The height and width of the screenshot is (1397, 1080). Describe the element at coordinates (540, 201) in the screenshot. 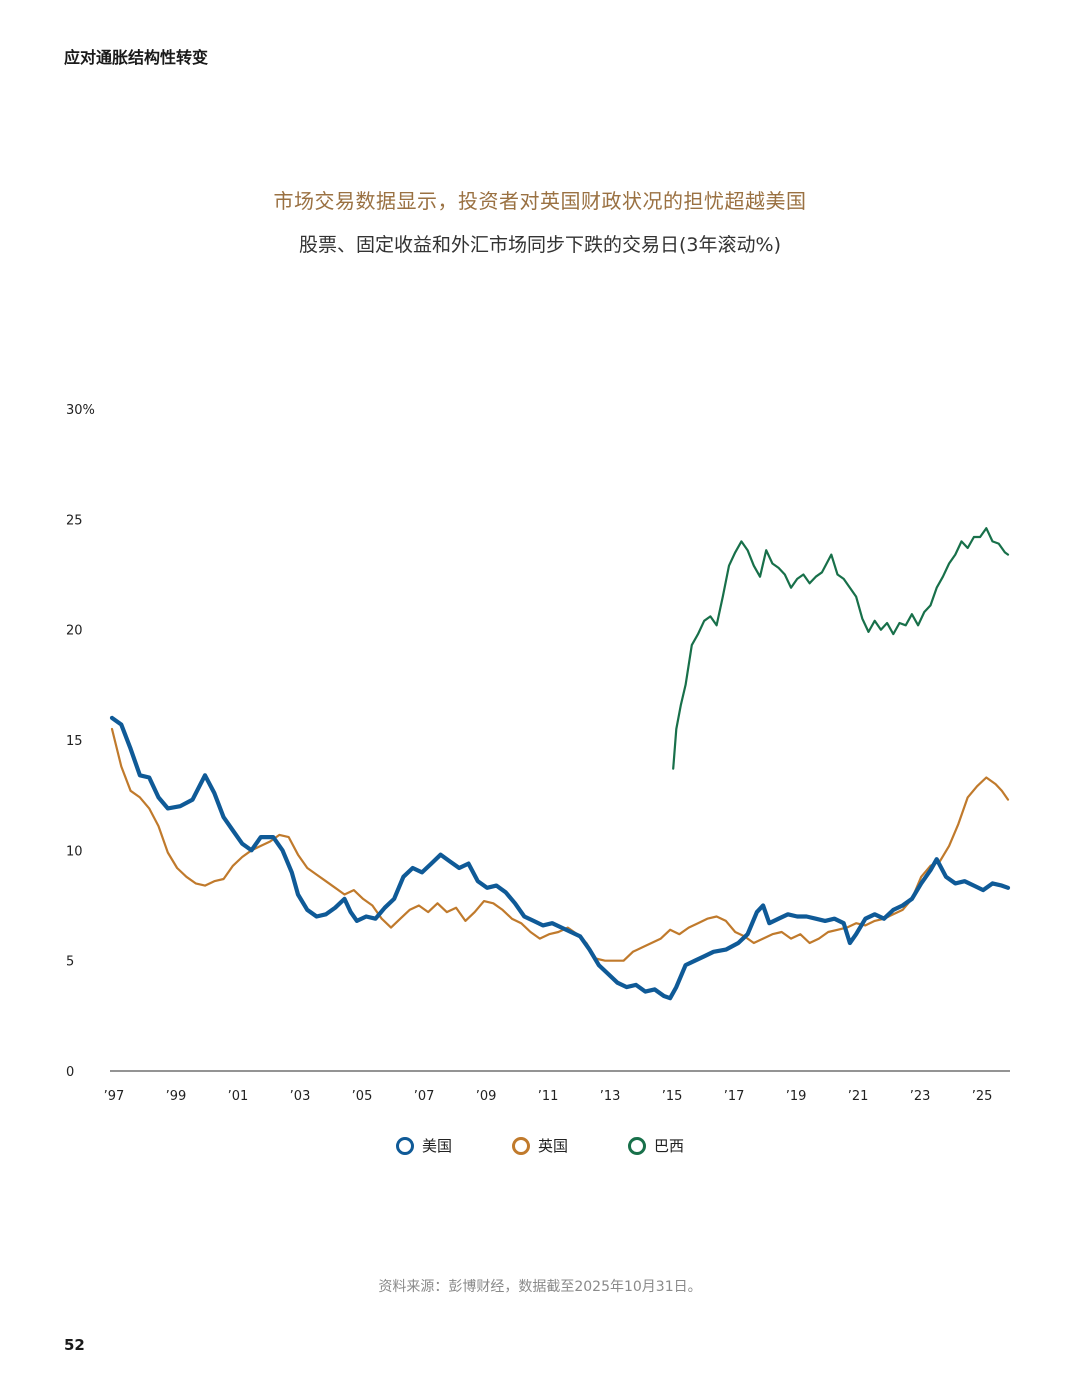

I see `chart-title: 市场交易数据显示，投资者对英国财政状况的担忧超越美国` at that location.